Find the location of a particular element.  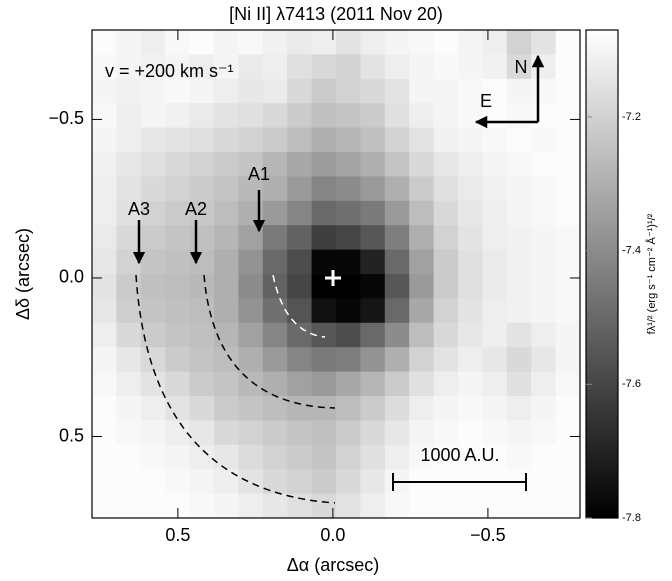

colorbar-tick-label: -7.6 is located at coordinates (631, 384).